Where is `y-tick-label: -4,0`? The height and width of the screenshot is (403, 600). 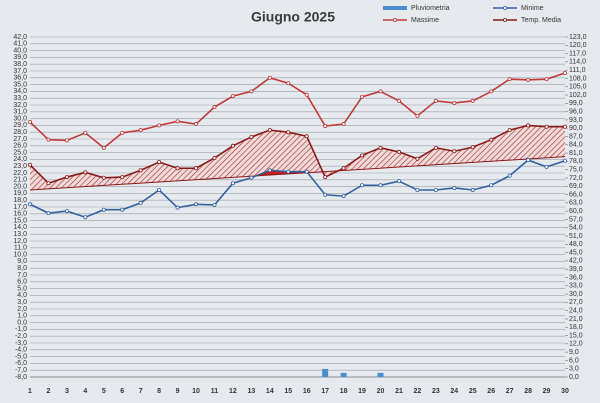
y-tick-label: -4,0 is located at coordinates (21, 350).